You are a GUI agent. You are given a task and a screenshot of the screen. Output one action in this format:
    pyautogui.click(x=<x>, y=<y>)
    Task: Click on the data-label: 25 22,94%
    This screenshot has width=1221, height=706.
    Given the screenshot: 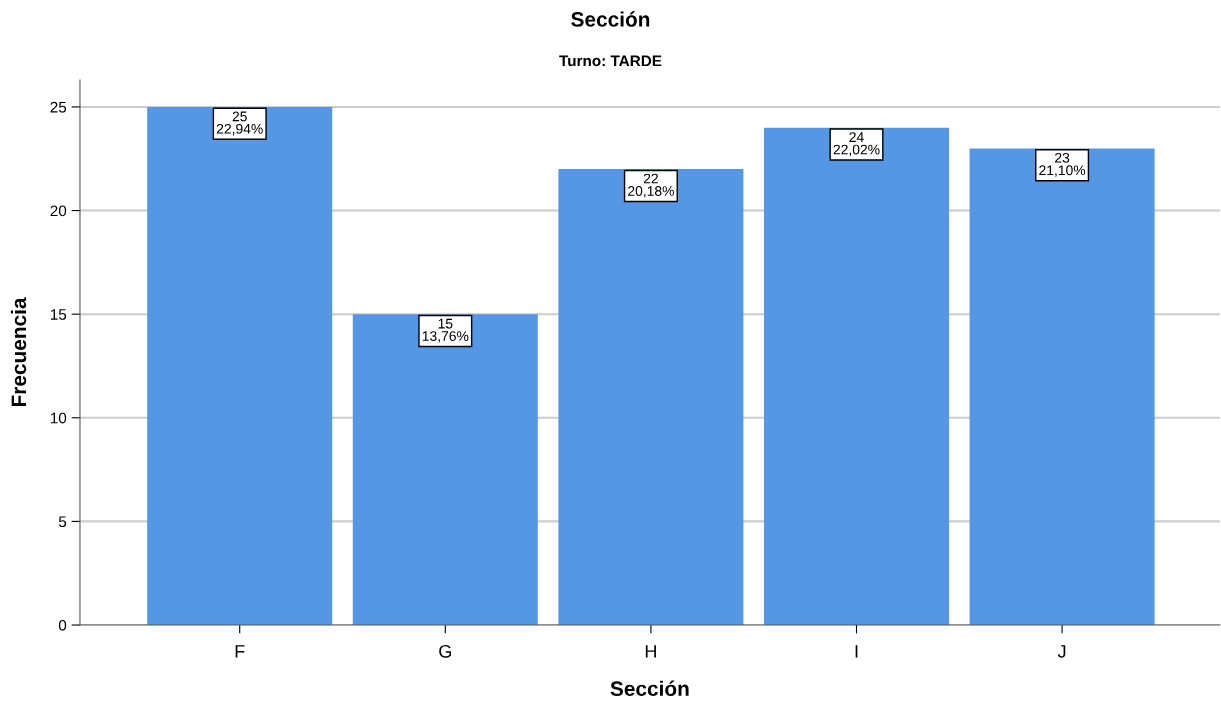 What is the action you would take?
    pyautogui.click(x=239, y=123)
    